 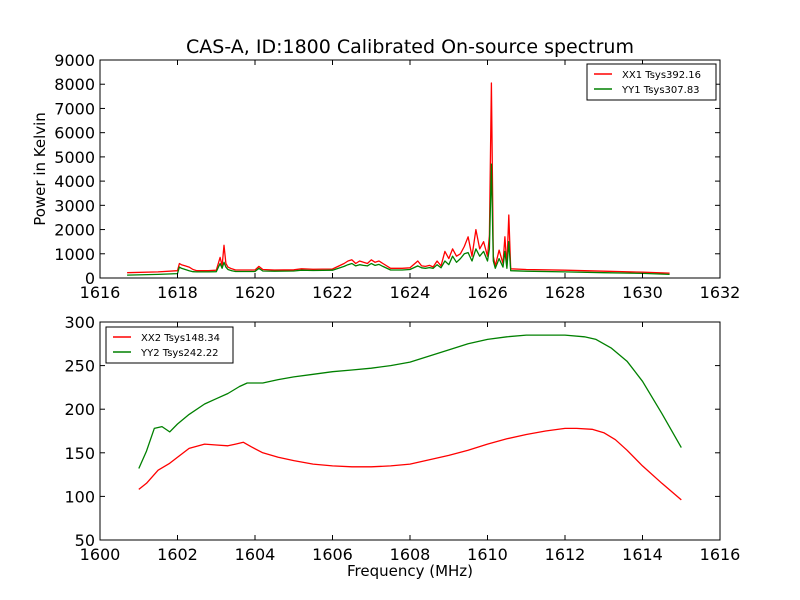 I want to click on top-y-tick-label: 8000, so click(x=74, y=84).